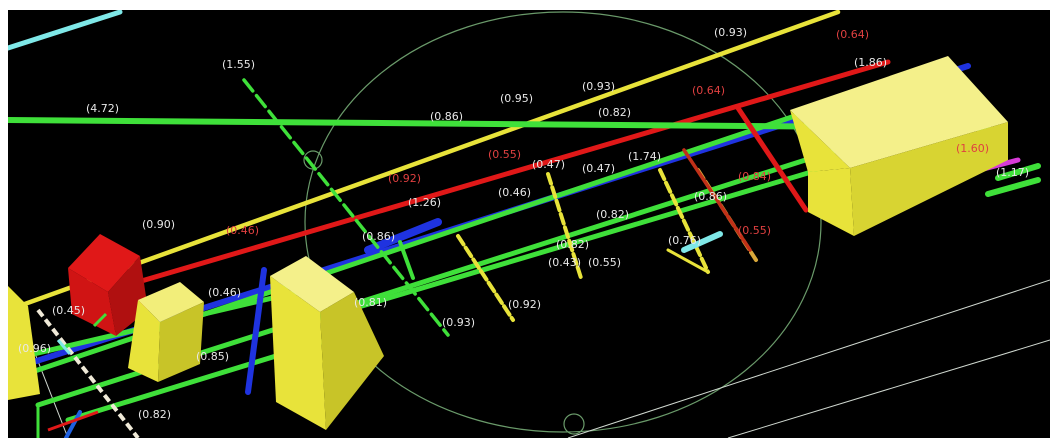 The width and height of the screenshot is (1056, 445). Describe the element at coordinates (370, 302) in the screenshot. I see `interval-label: (0.81)` at that location.